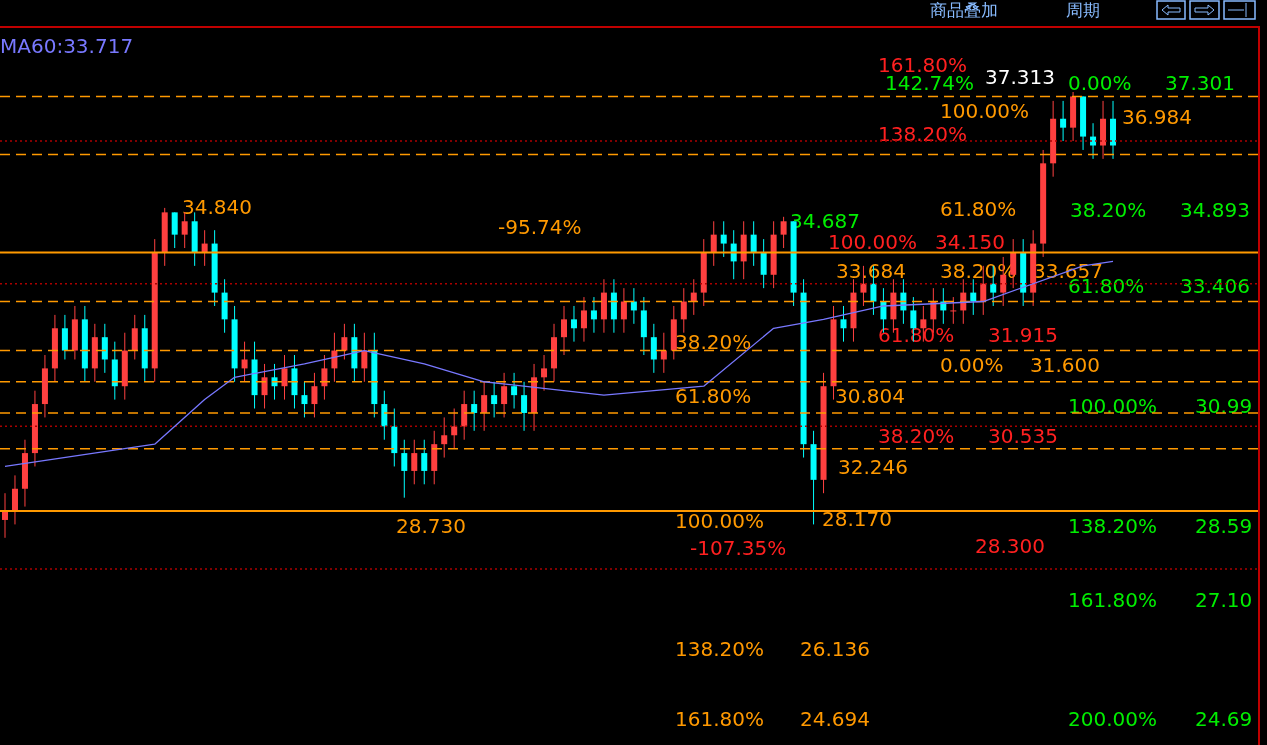  I want to click on annotation: 30.804, so click(870, 395).